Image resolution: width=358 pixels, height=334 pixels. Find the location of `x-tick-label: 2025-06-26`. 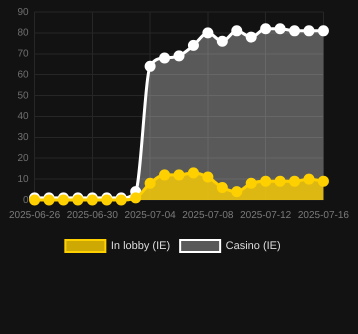

x-tick-label: 2025-06-26 is located at coordinates (35, 215).